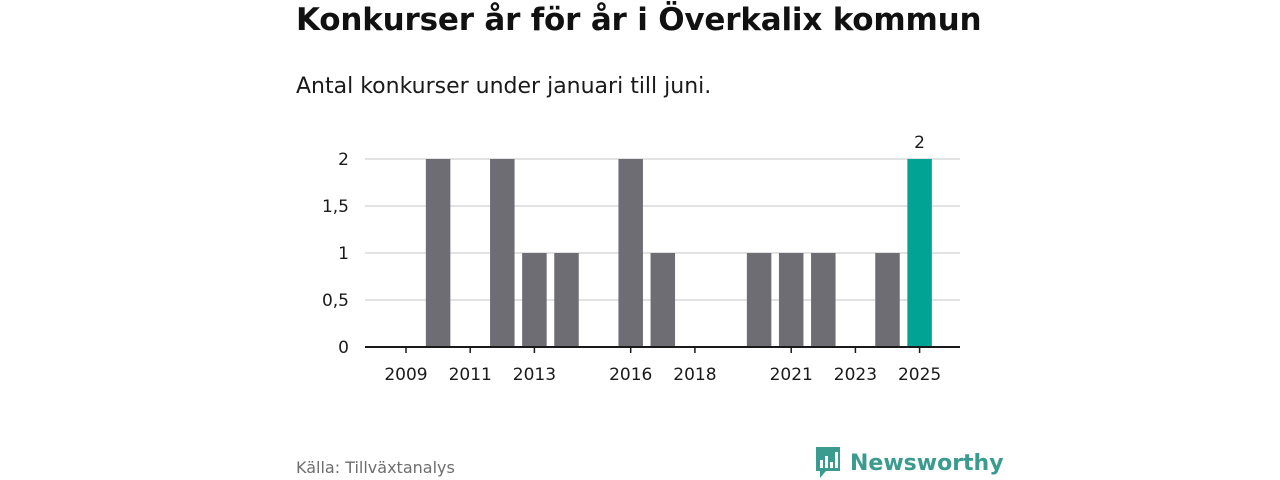  I want to click on y-tick-label: 0,5, so click(335, 301).